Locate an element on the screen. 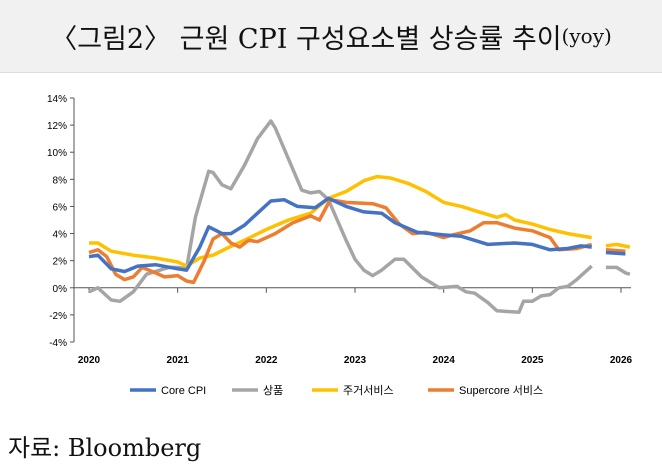  y-tick-label: 12% is located at coordinates (57, 126).